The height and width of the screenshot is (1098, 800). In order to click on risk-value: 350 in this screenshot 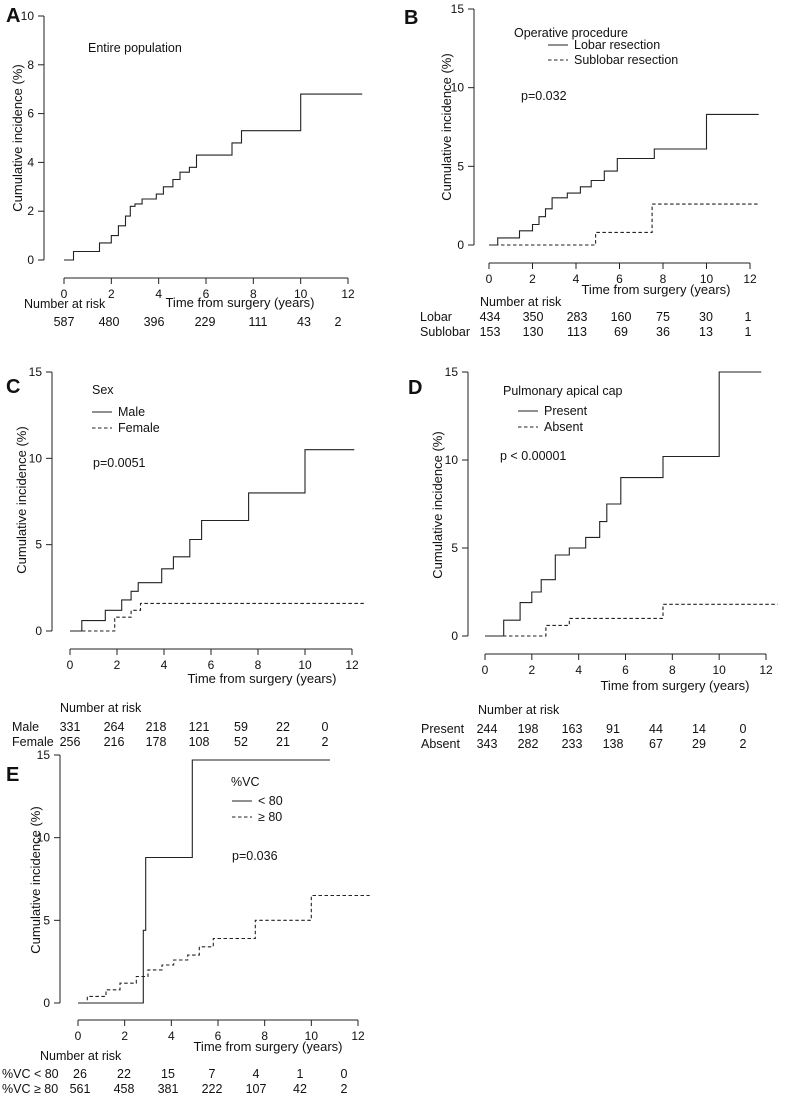, I will do `click(533, 317)`.